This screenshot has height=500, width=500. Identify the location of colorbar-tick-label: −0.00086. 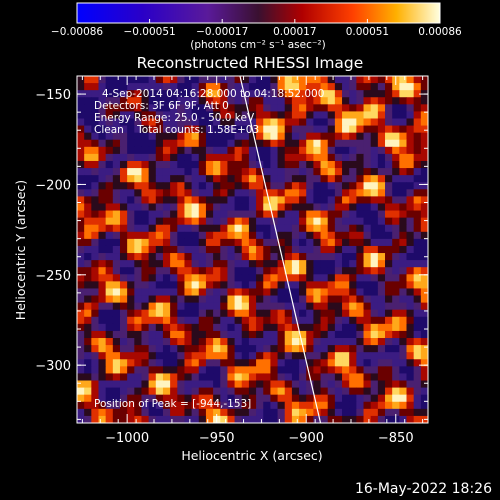
(77, 32).